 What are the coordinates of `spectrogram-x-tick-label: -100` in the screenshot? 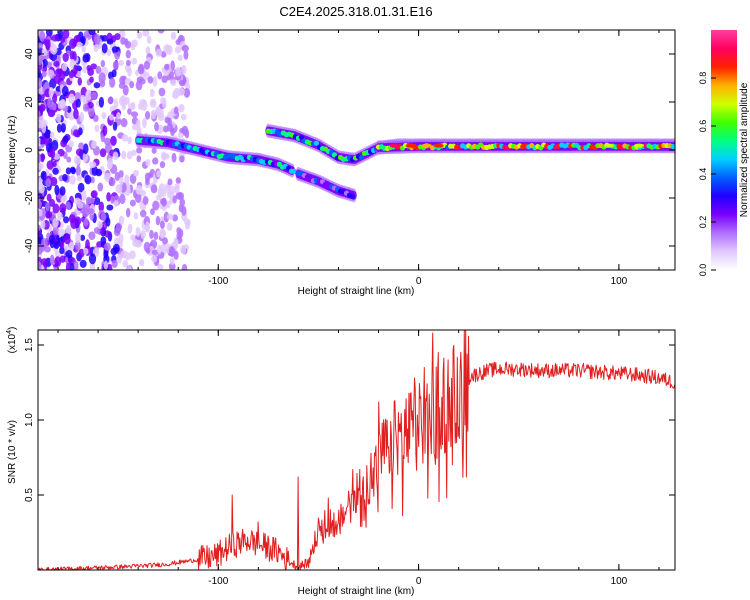 It's located at (218, 281).